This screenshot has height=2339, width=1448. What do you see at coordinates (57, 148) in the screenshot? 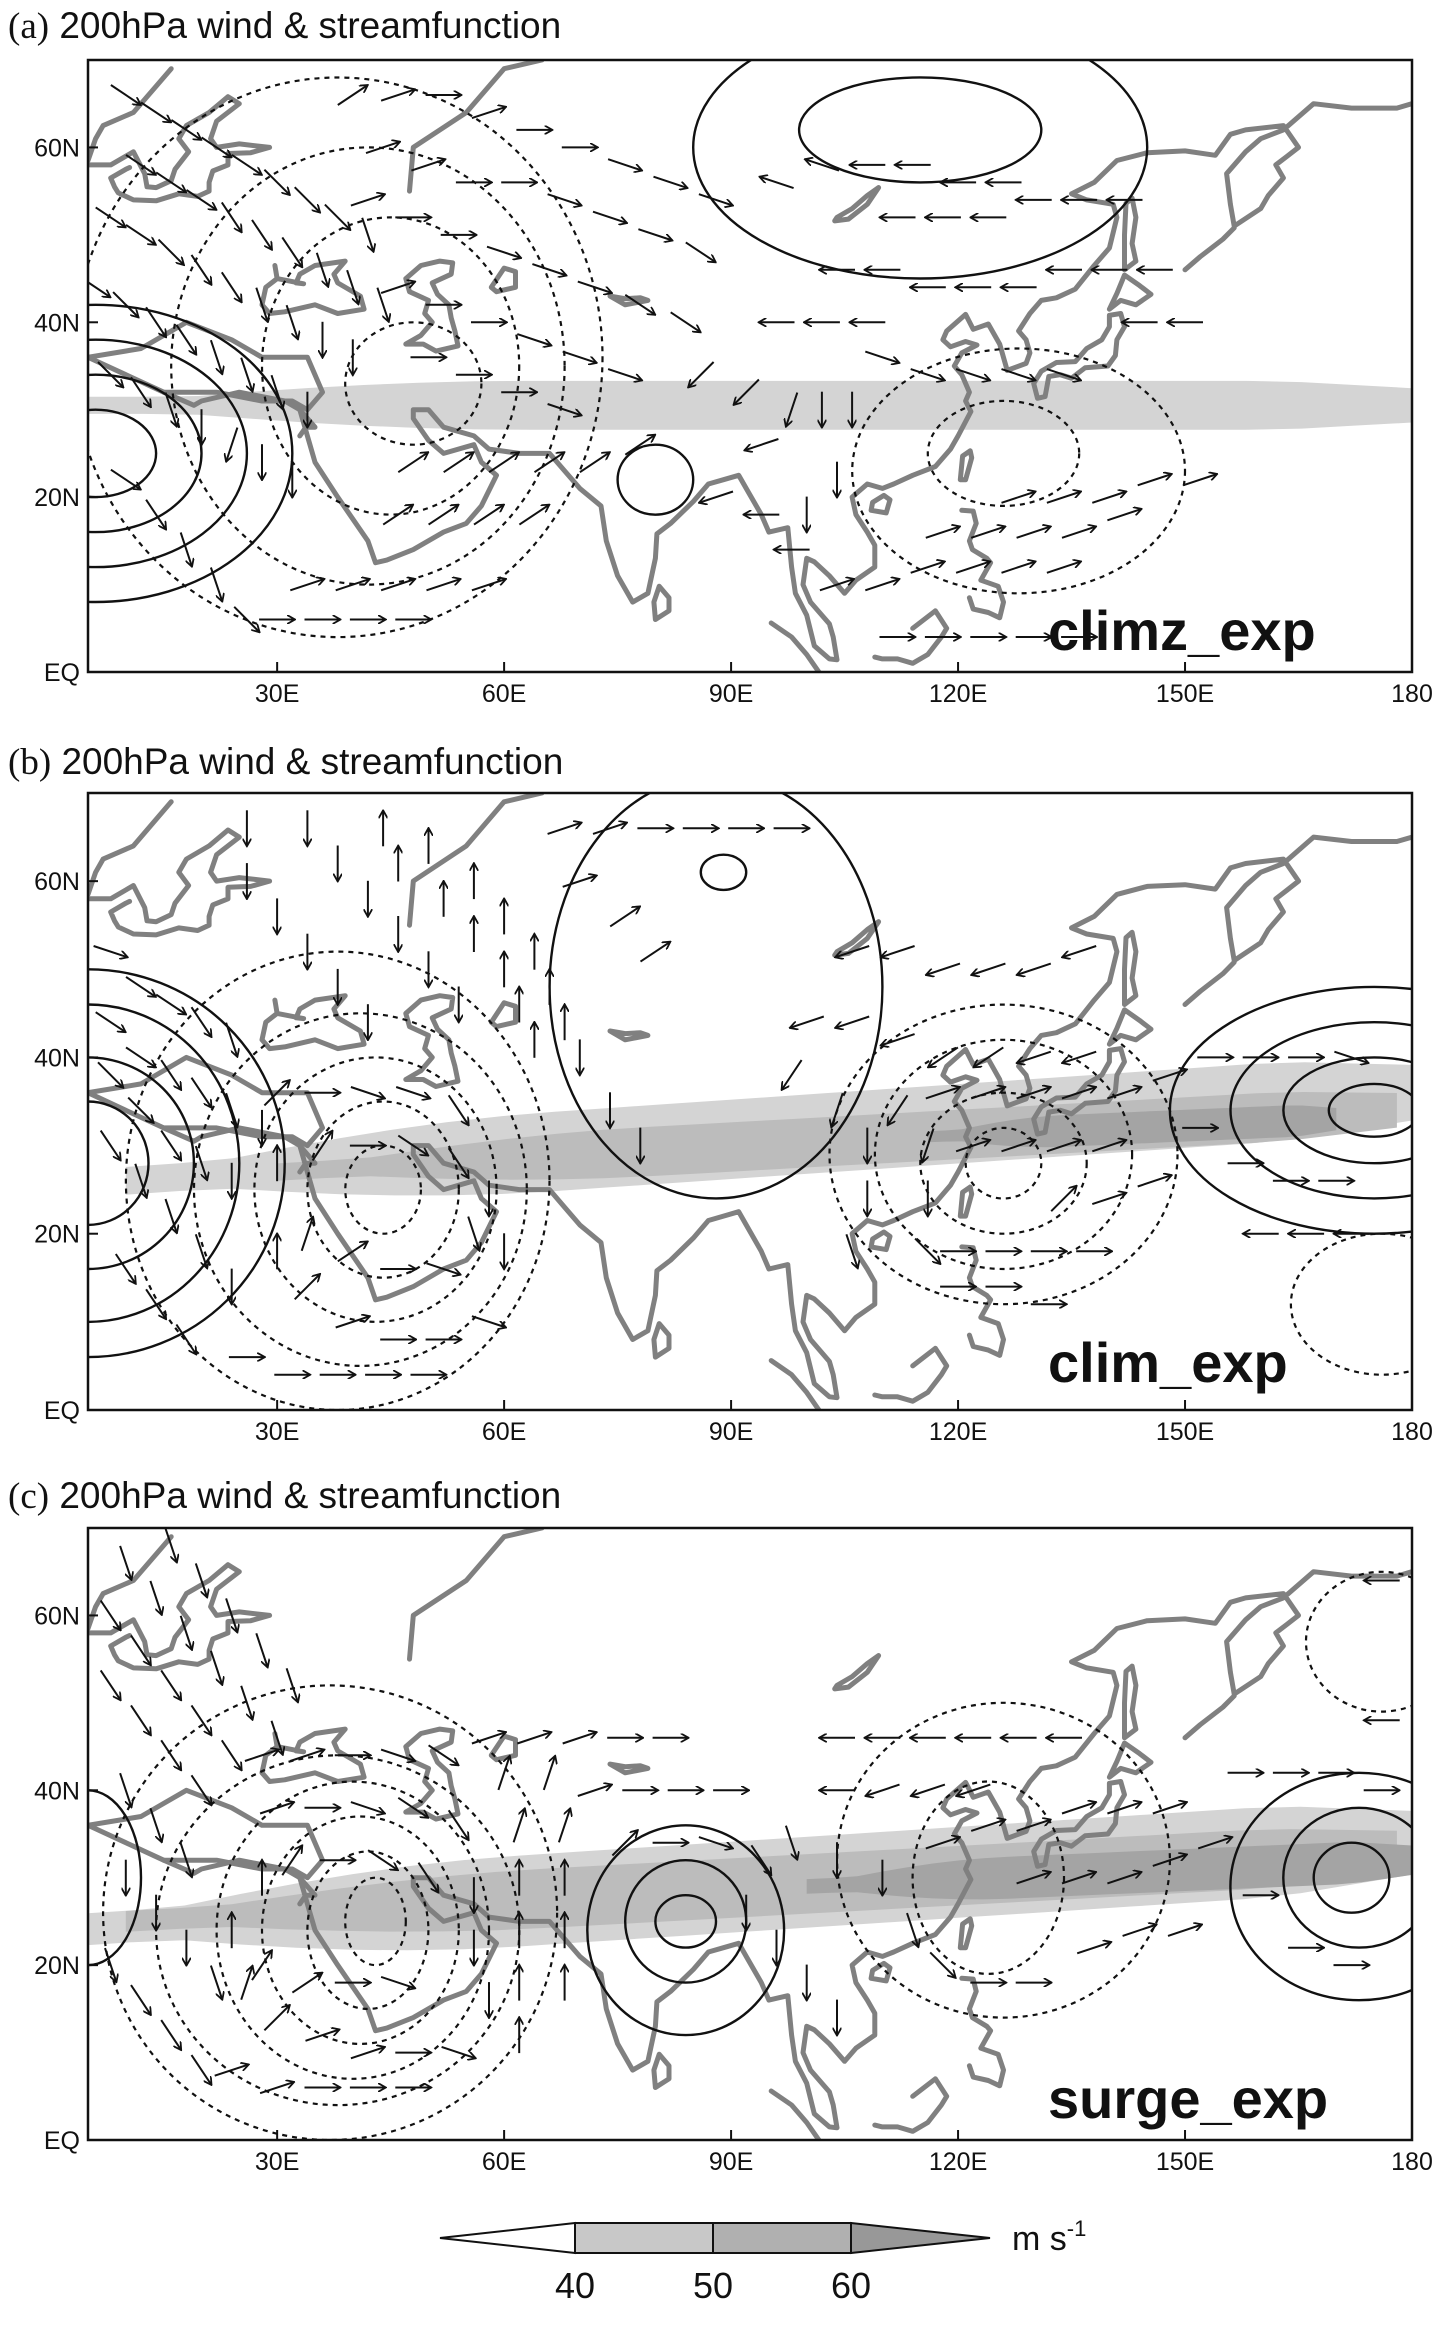
I see `y-tick-label: 60N` at bounding box center [57, 148].